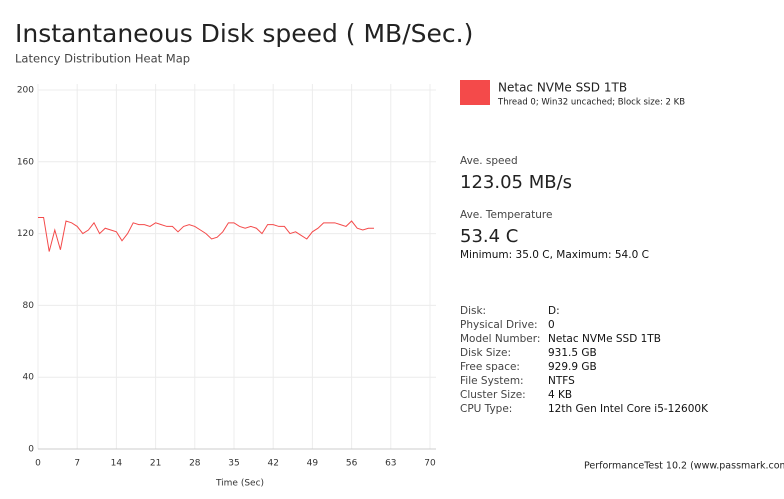 This screenshot has width=784, height=499. I want to click on x-tick-label: 56, so click(352, 464).